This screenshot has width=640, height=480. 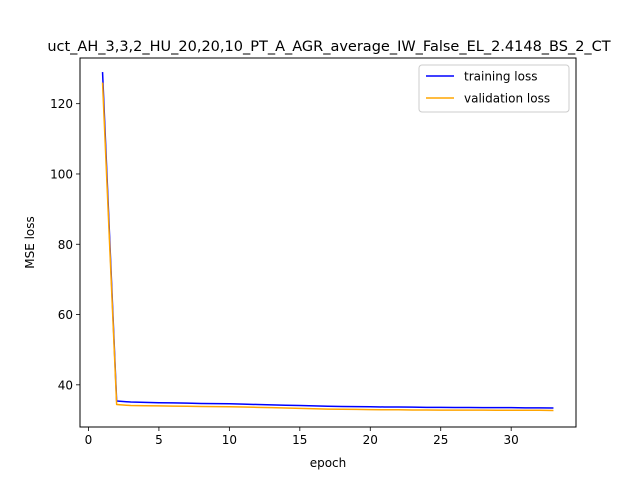 What do you see at coordinates (65, 315) in the screenshot?
I see `y-tick-label: 60` at bounding box center [65, 315].